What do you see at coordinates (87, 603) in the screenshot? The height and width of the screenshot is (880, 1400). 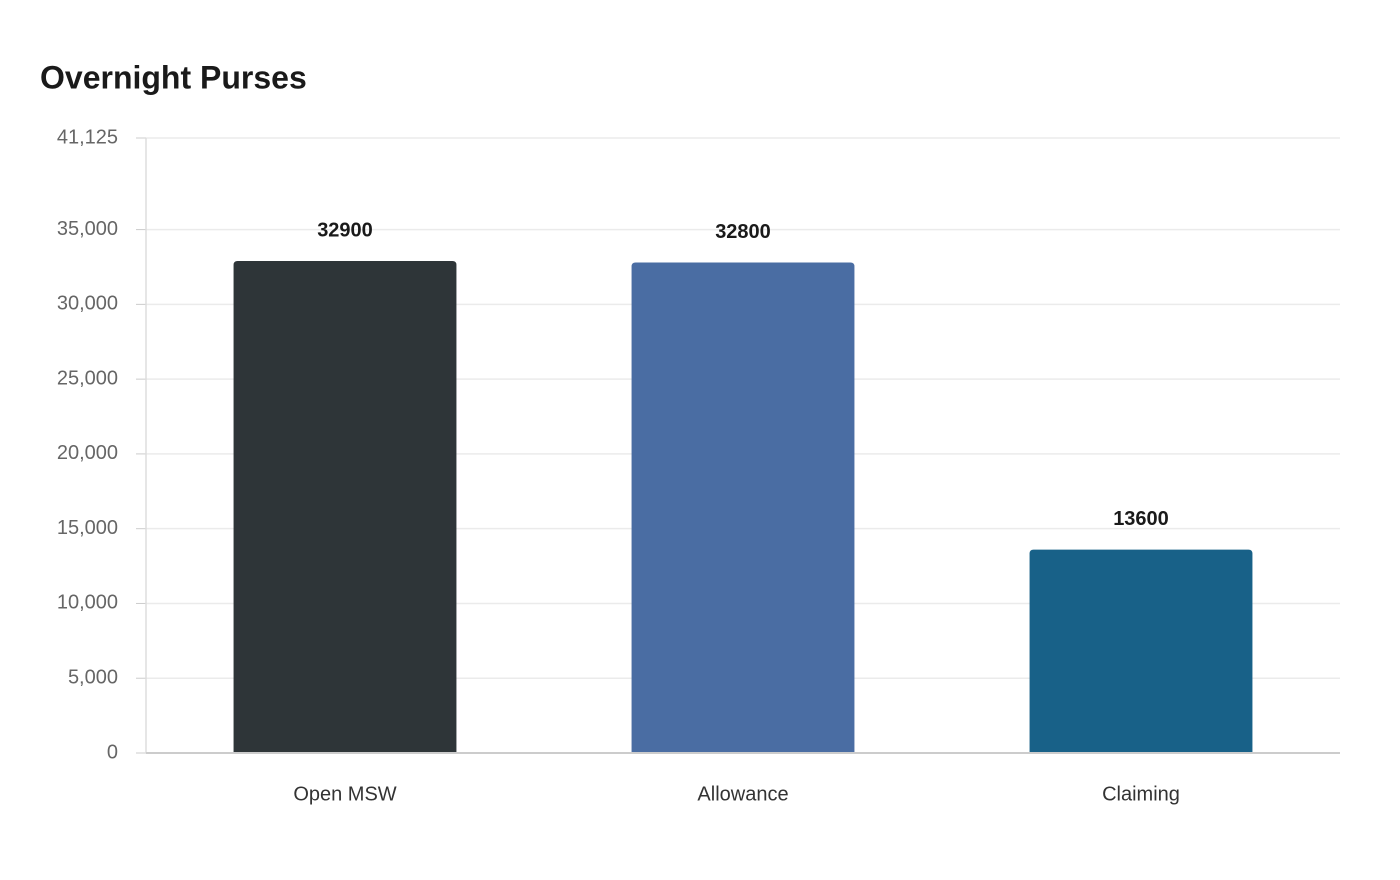 I see `y-tick-label: 10,000` at bounding box center [87, 603].